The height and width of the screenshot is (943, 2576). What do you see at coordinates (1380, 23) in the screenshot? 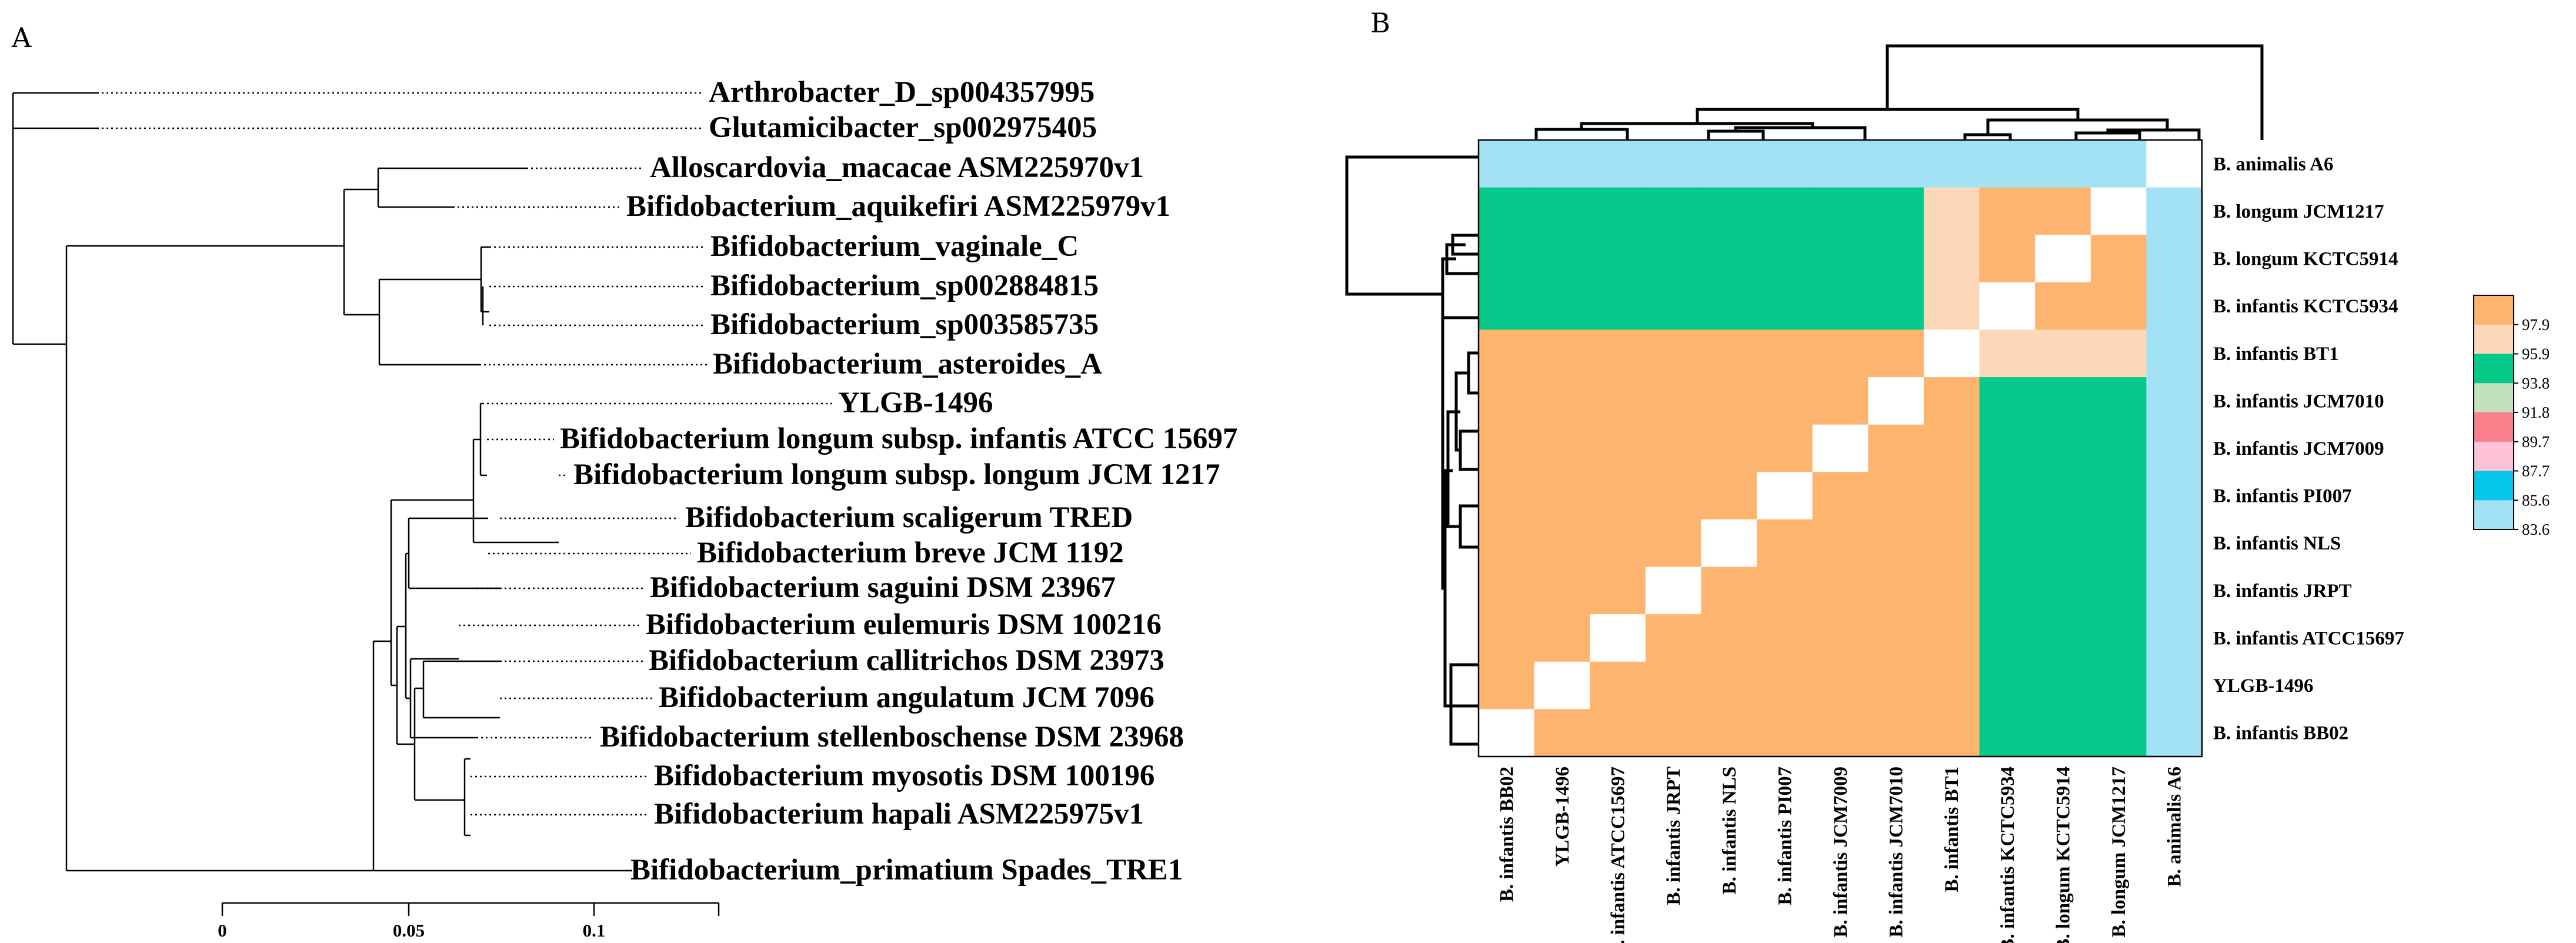
I see `panel-b-label: B` at bounding box center [1380, 23].